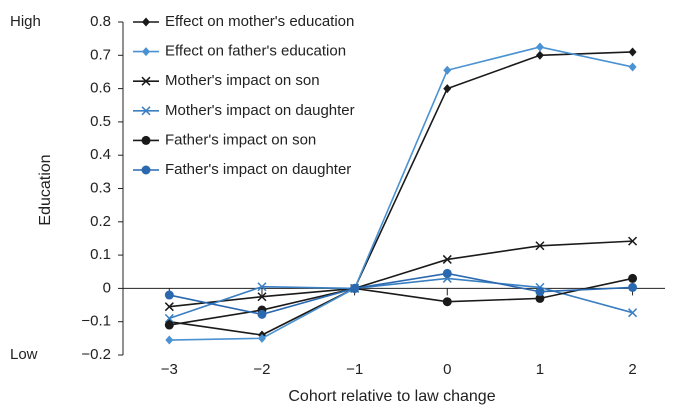 The width and height of the screenshot is (673, 409). What do you see at coordinates (242, 80) in the screenshot?
I see `legend-label: Mother's impact on son` at bounding box center [242, 80].